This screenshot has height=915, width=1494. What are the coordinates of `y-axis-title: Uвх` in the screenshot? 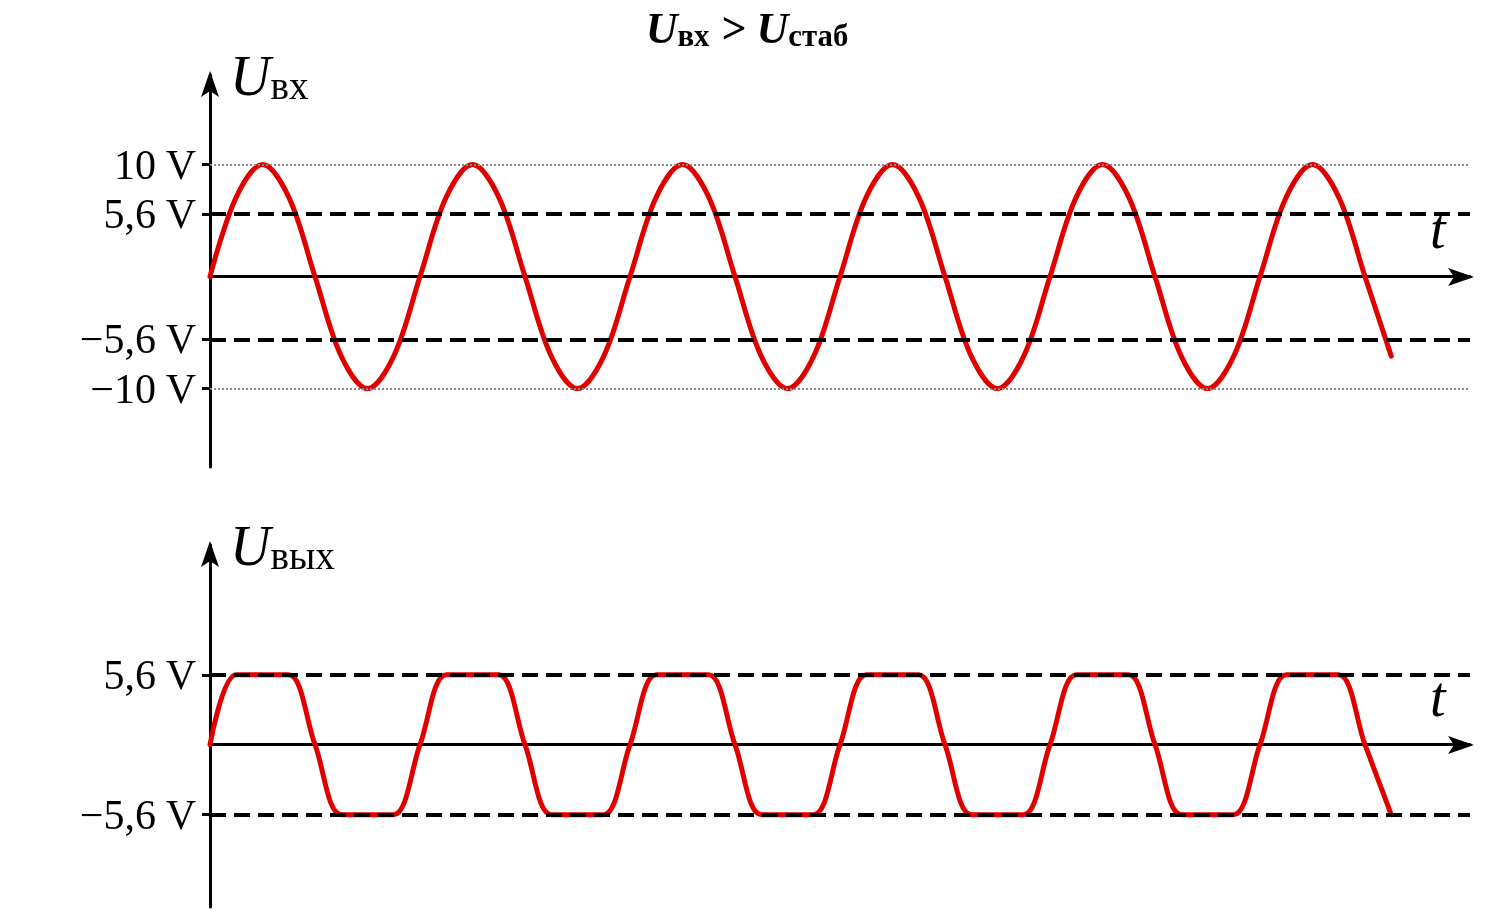 It's located at (269, 75).